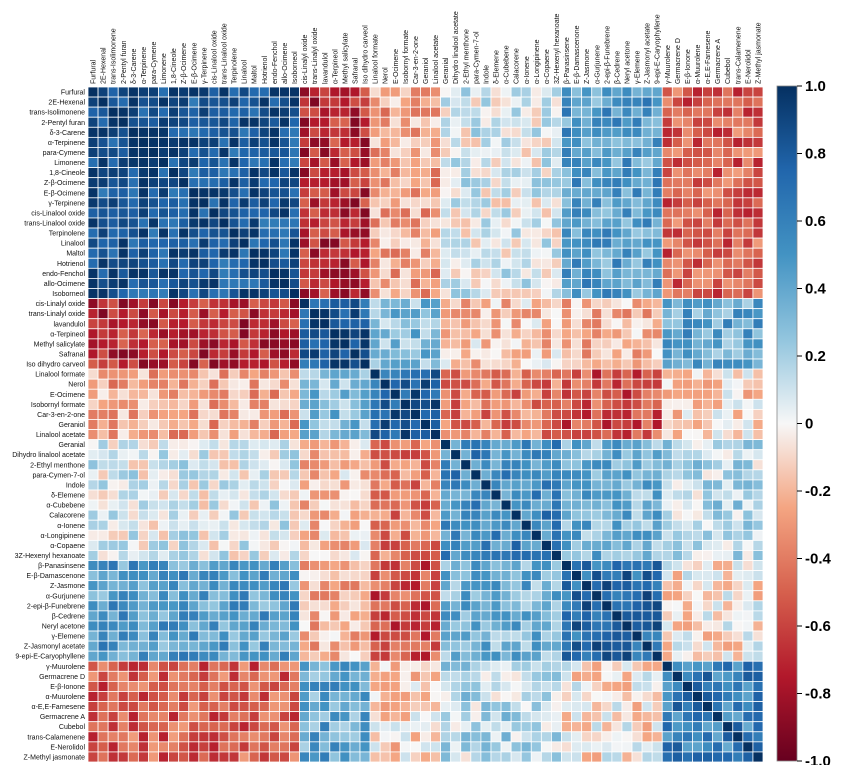 The height and width of the screenshot is (765, 850). Describe the element at coordinates (748, 66) in the screenshot. I see `column-label: E-Nerolidol` at that location.